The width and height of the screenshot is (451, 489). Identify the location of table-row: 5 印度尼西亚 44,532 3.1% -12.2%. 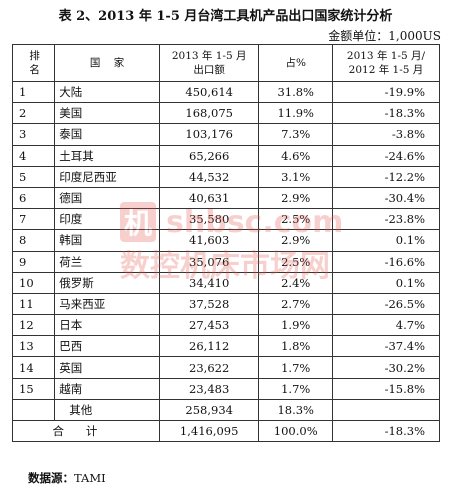
(226, 176).